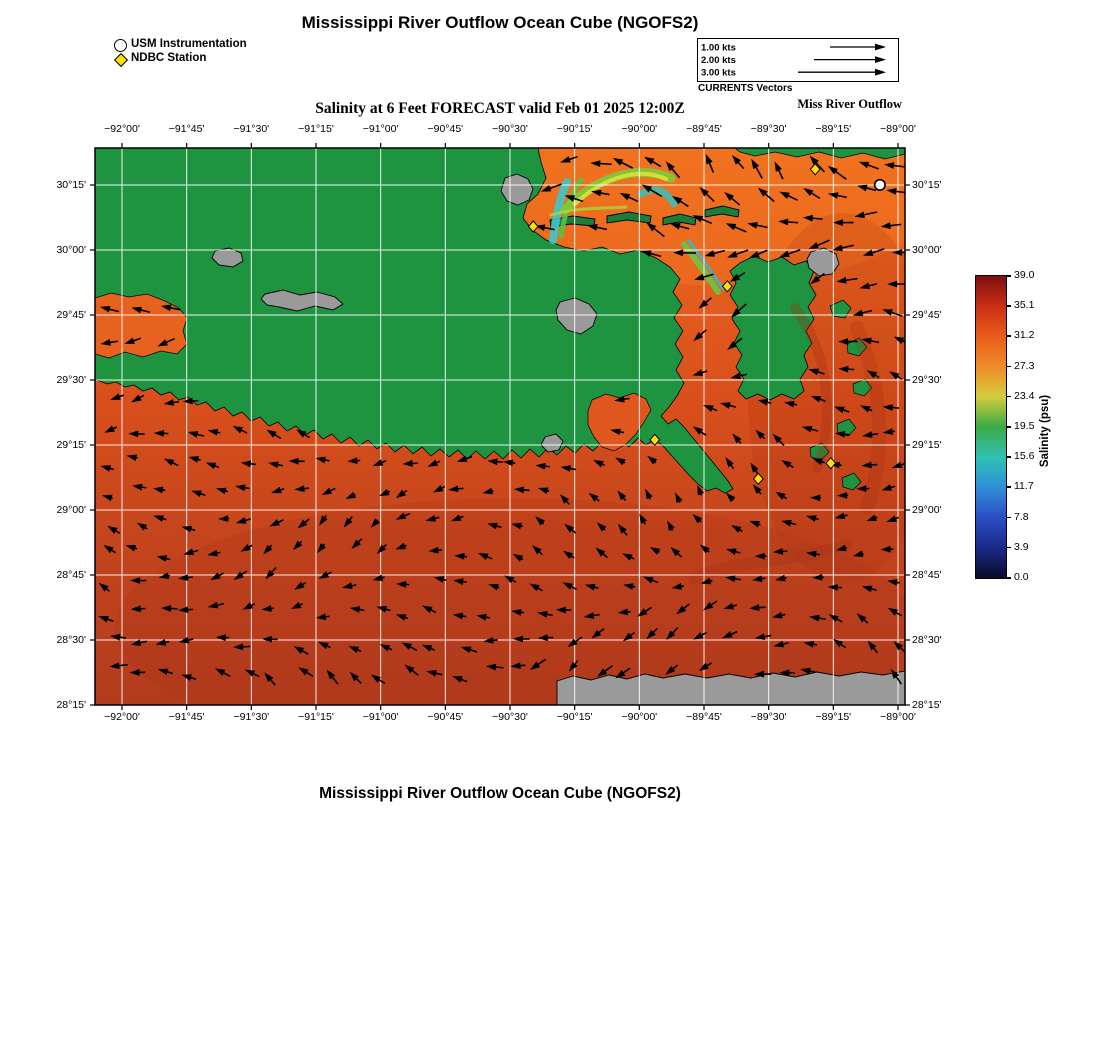  I want to click on colorbar-tick-label: 27.3, so click(1024, 365).